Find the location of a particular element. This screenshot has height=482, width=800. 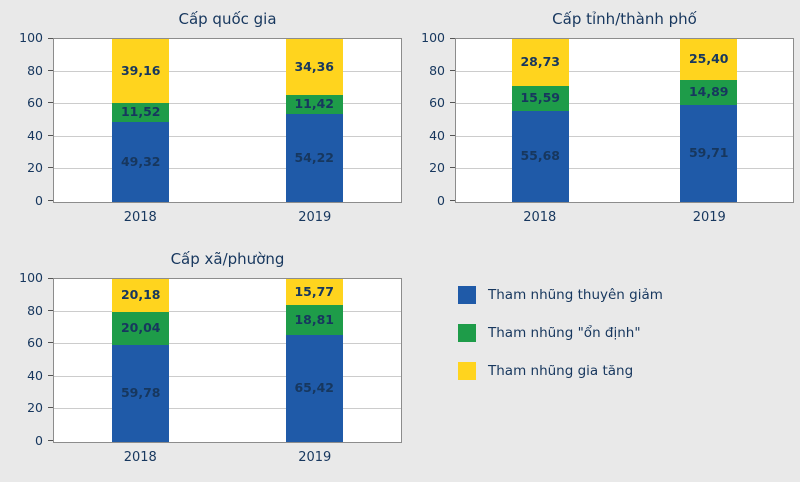

bar-segment: 18,81 is located at coordinates (314, 320).